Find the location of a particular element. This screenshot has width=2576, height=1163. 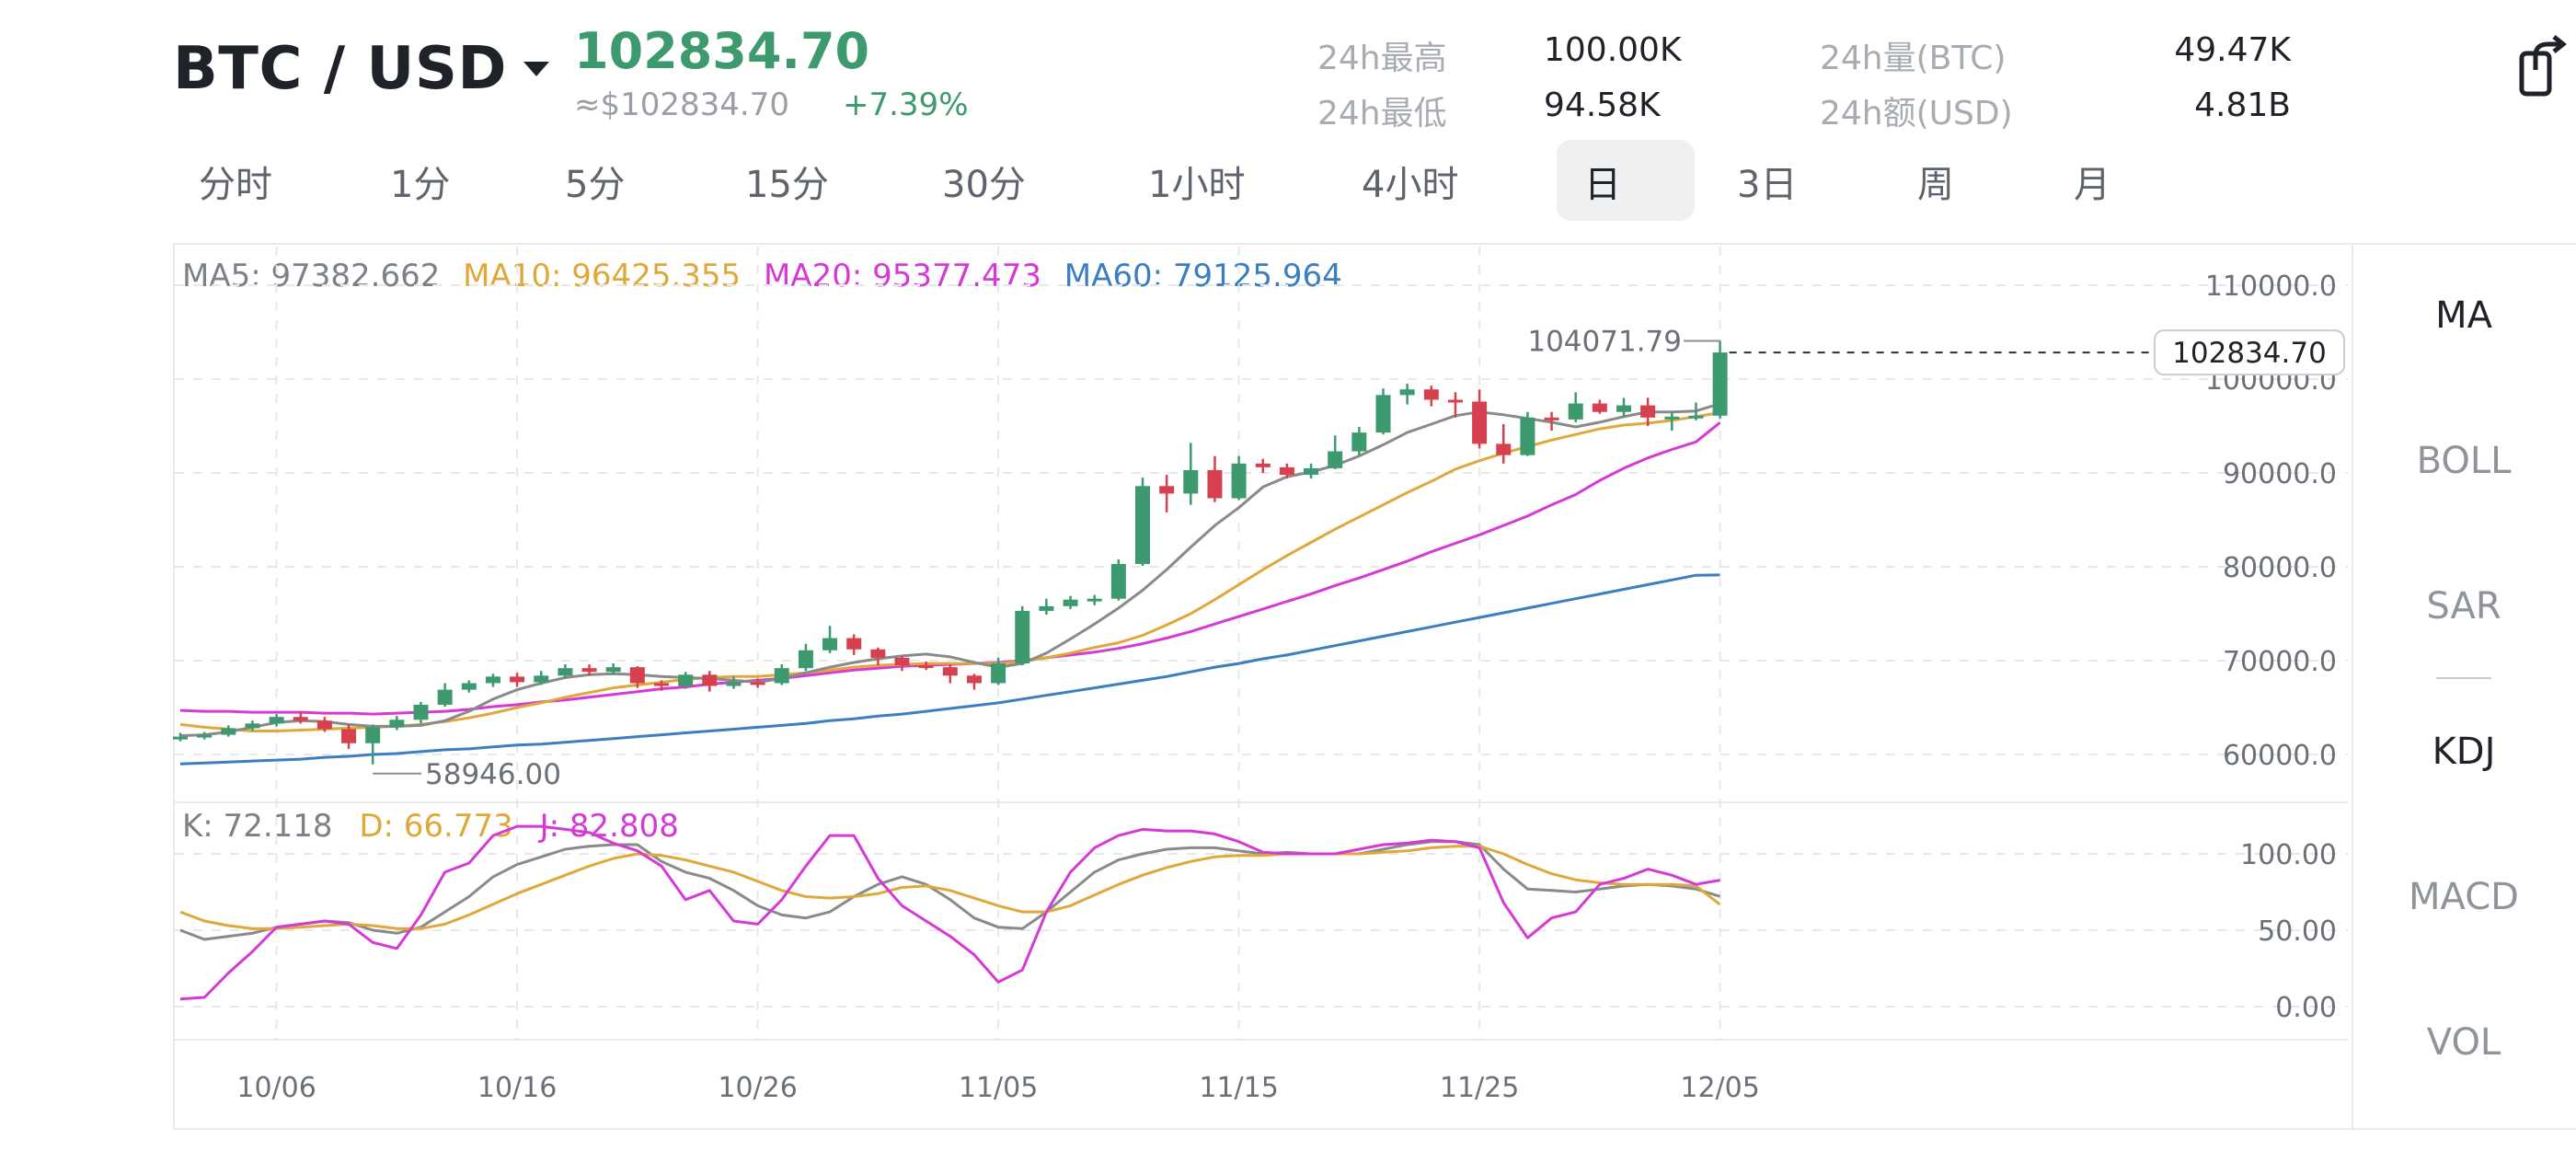

stat-vol-label: 24h量(BTC) is located at coordinates (1913, 59).